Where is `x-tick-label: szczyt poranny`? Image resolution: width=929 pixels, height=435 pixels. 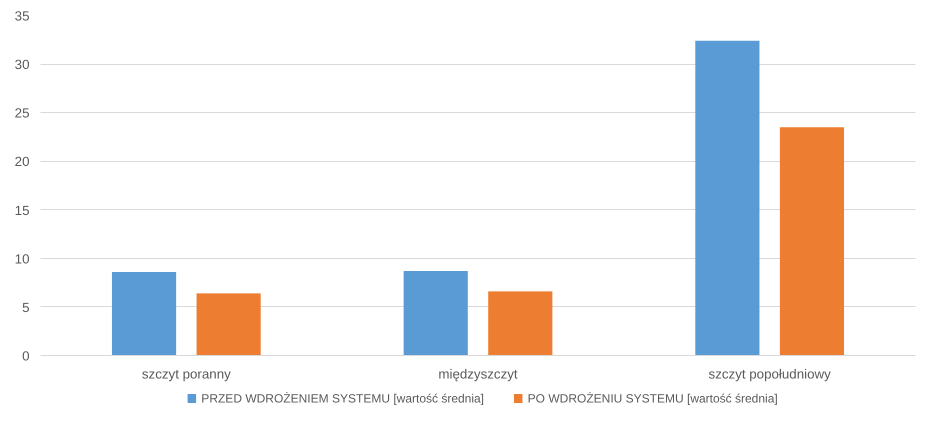
x-tick-label: szczyt poranny is located at coordinates (187, 374).